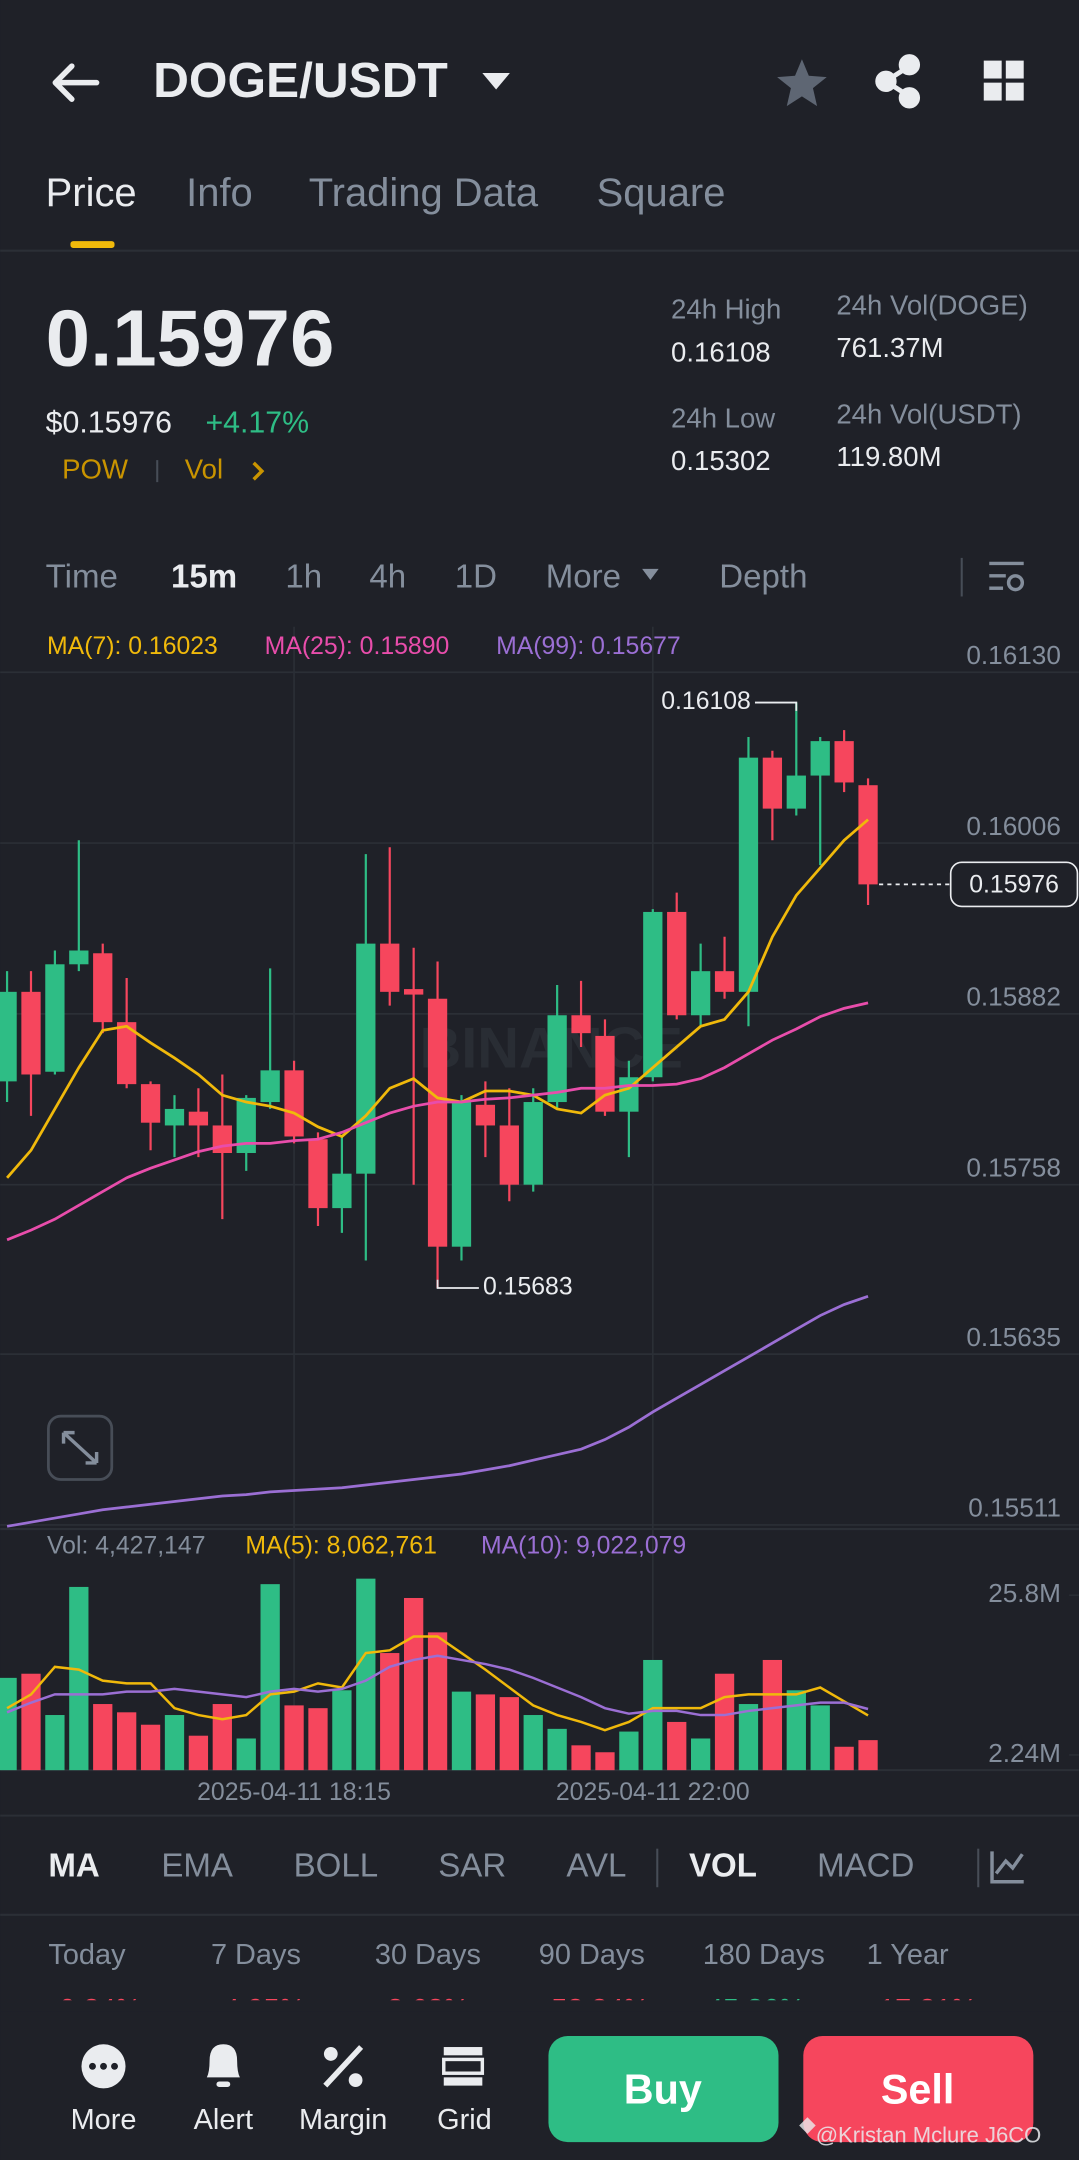 The image size is (1079, 2160). Describe the element at coordinates (424, 193) in the screenshot. I see `tab: Trading Data` at that location.